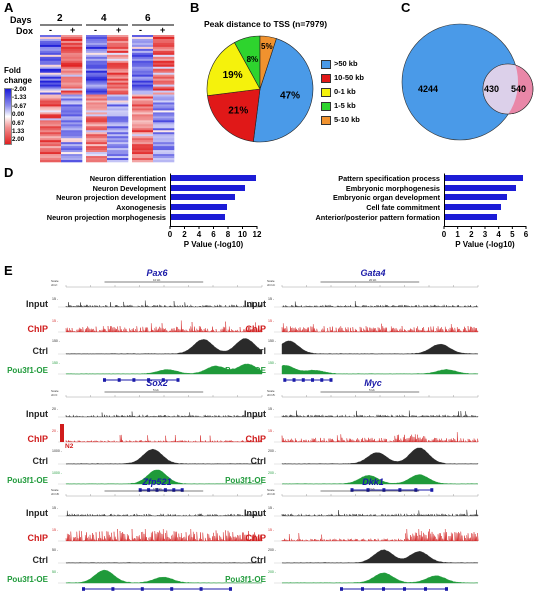 Image resolution: width=538 pixels, height=597 pixels. I want to click on go-term-label: Axonogenesis, so click(141, 208).